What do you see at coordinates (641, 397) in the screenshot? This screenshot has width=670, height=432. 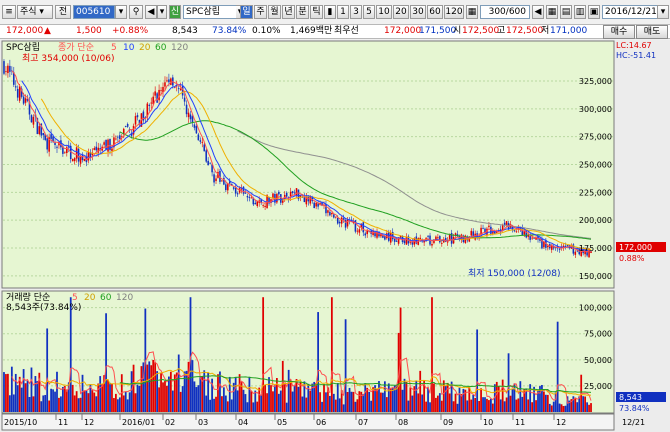 I see `volume-current-tag` at bounding box center [641, 397].